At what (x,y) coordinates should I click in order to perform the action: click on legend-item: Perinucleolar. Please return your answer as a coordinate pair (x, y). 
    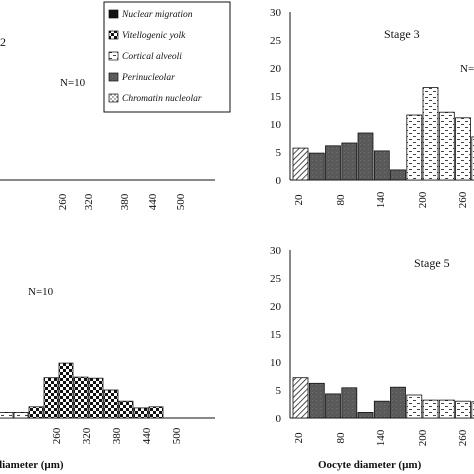
    Looking at the image, I should click on (141, 77).